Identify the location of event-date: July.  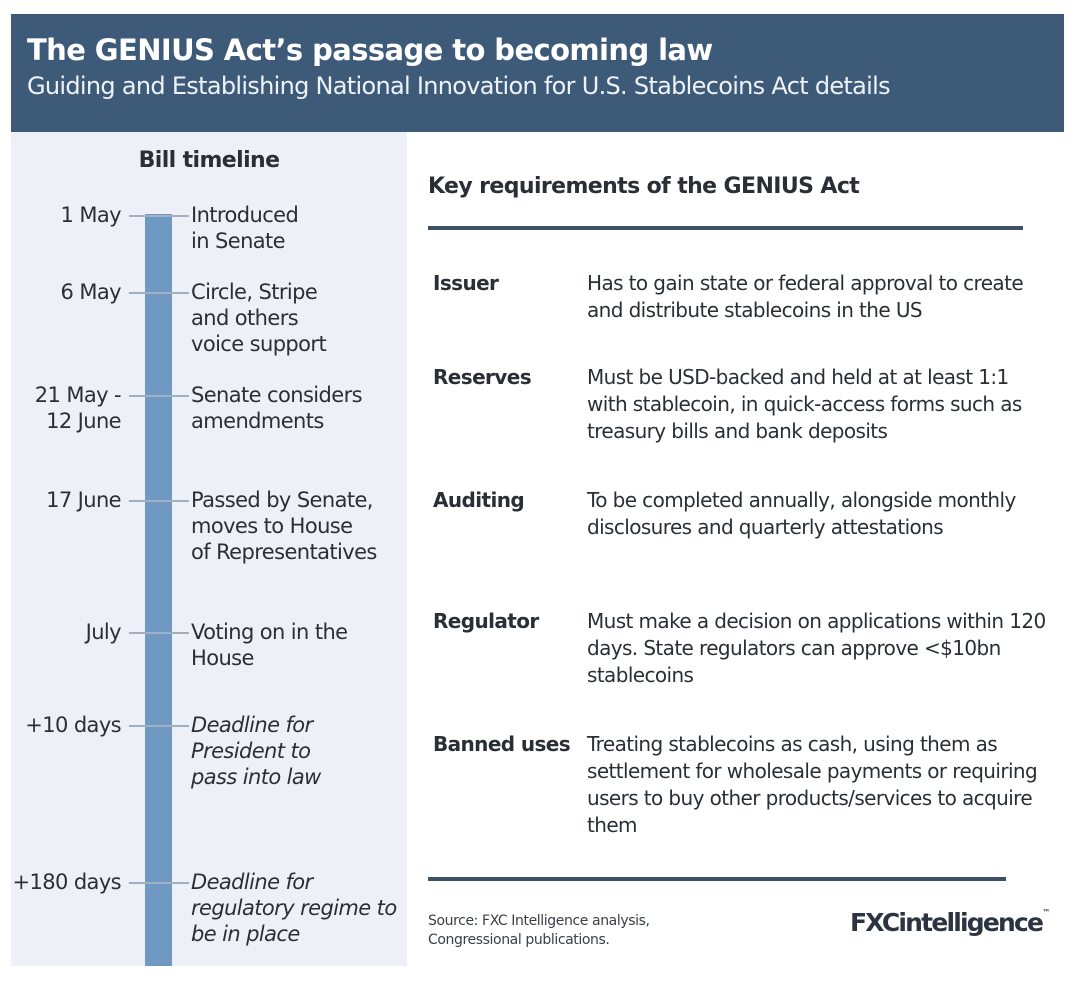
(103, 632).